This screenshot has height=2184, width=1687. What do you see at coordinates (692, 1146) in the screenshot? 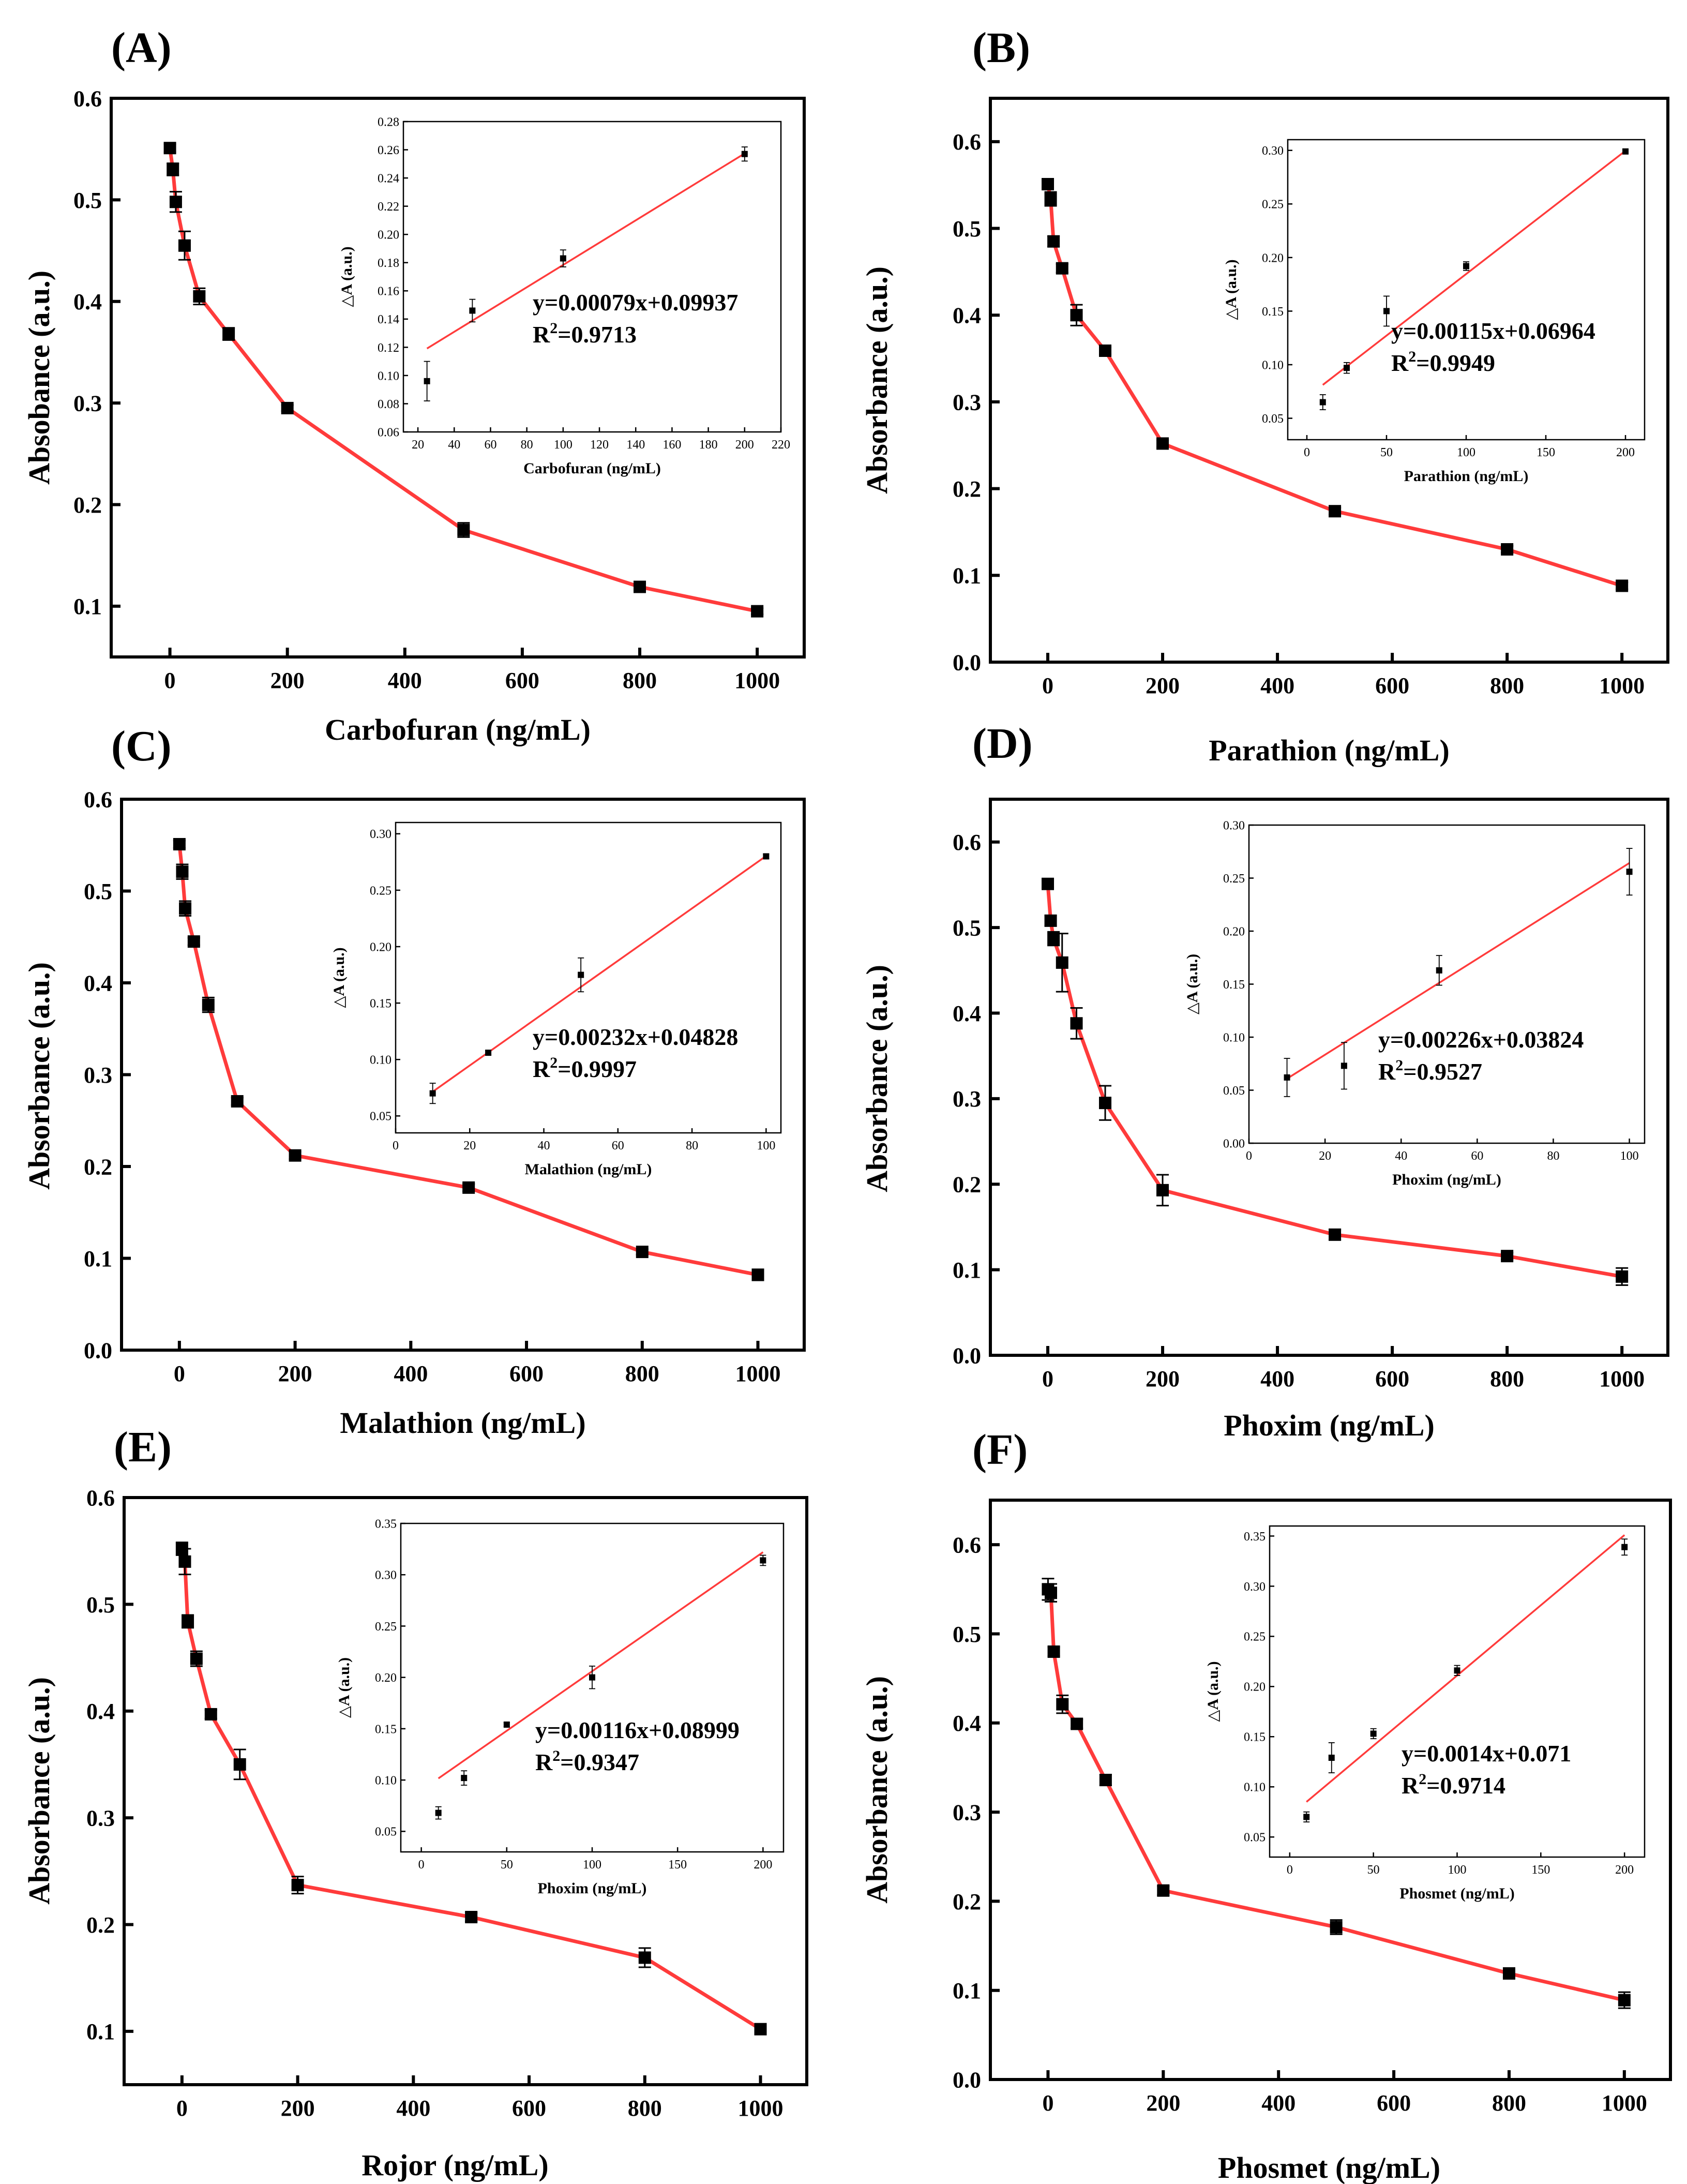
I see `inset-x-tick-label: 80` at bounding box center [692, 1146].